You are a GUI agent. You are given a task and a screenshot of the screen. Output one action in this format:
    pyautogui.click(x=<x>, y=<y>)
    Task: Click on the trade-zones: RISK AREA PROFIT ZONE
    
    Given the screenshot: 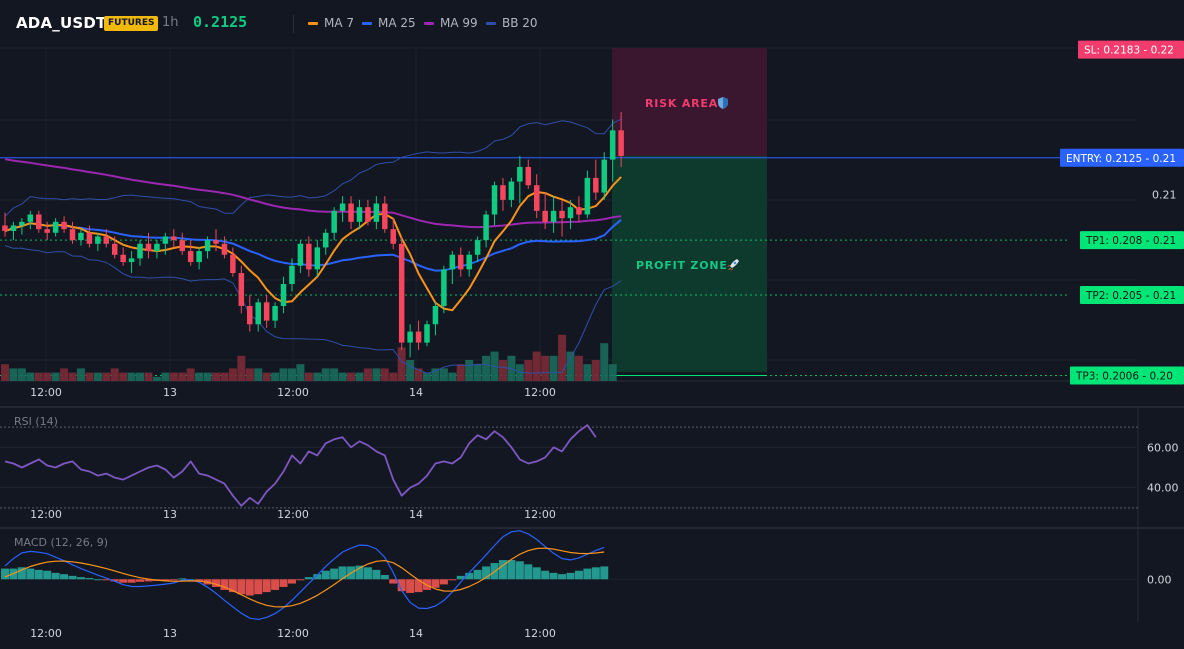 What is the action you would take?
    pyautogui.click(x=689, y=210)
    